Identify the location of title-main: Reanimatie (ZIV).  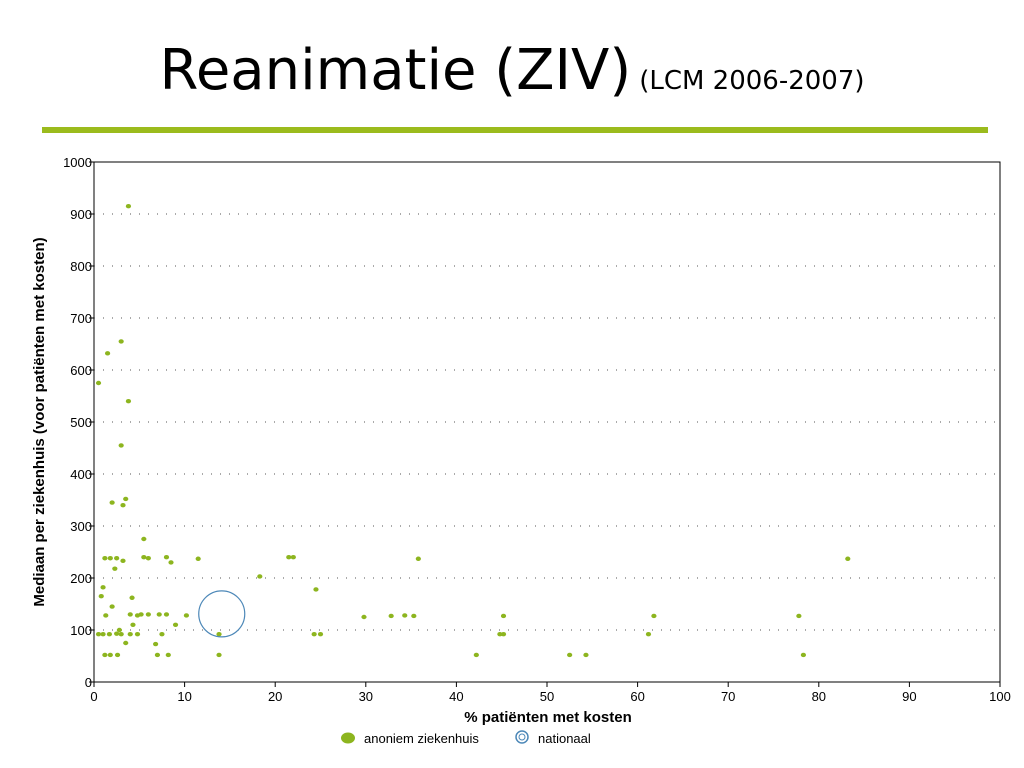
(395, 70).